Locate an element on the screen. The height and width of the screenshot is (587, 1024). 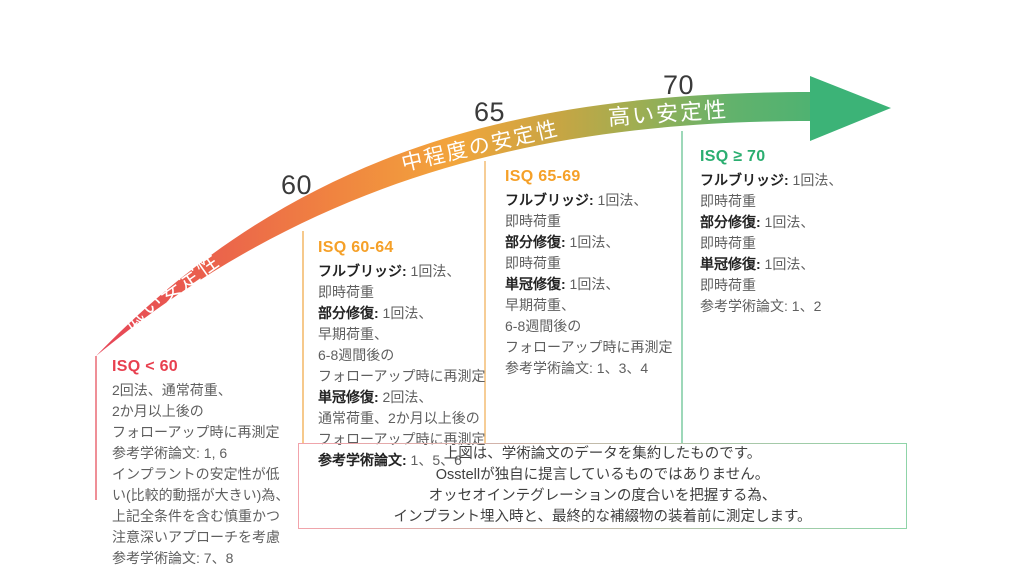
column-line: 2回法、通常荷重、 is located at coordinates (172, 390).